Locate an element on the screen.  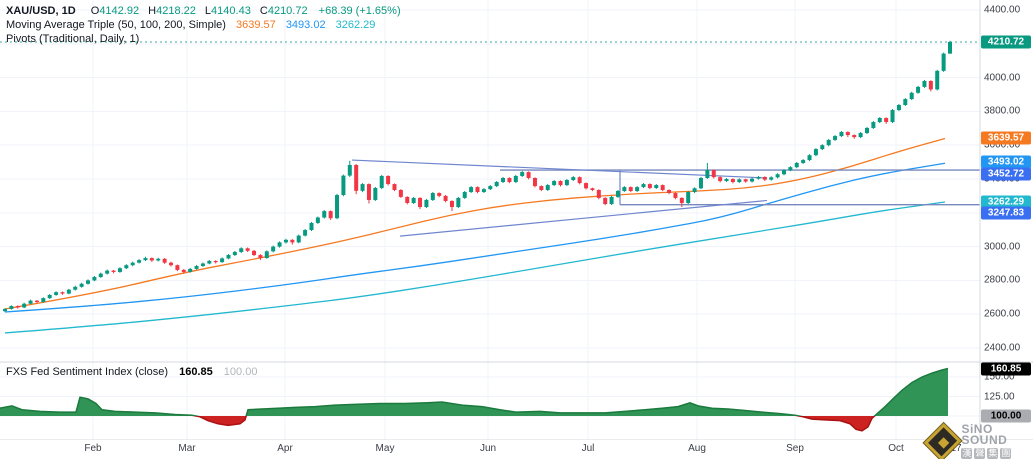
sentiment-line is located at coordinates (474, 399).